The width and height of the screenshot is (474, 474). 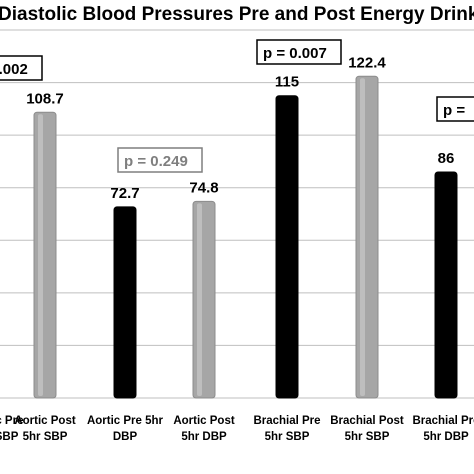 I want to click on value-label: 122.4, so click(x=367, y=62).